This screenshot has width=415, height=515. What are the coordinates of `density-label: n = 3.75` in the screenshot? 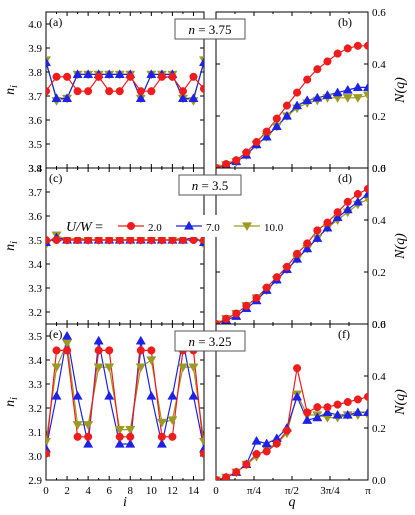 It's located at (209, 29).